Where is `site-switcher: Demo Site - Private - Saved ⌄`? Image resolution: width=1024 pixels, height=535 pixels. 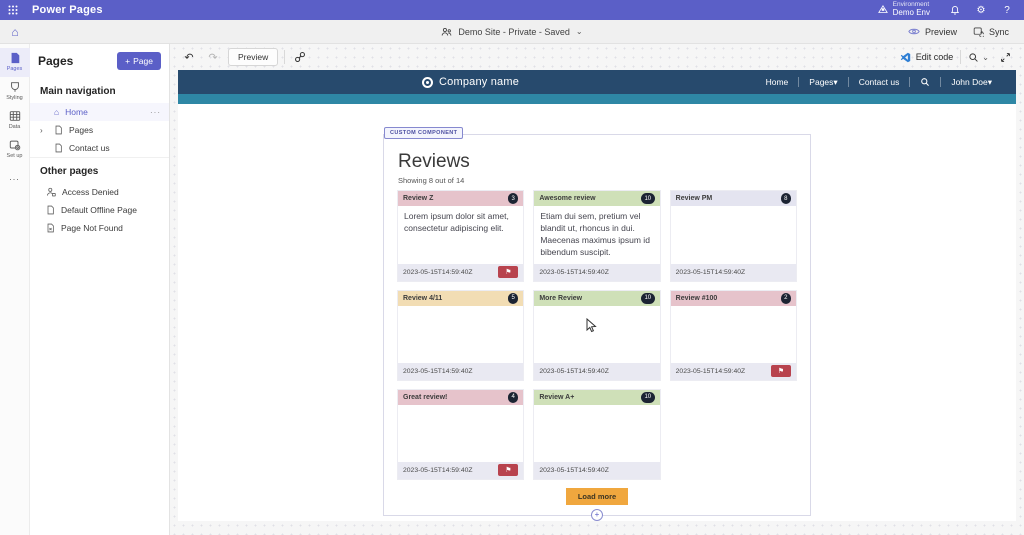 site-switcher: Demo Site - Private - Saved ⌄ is located at coordinates (512, 31).